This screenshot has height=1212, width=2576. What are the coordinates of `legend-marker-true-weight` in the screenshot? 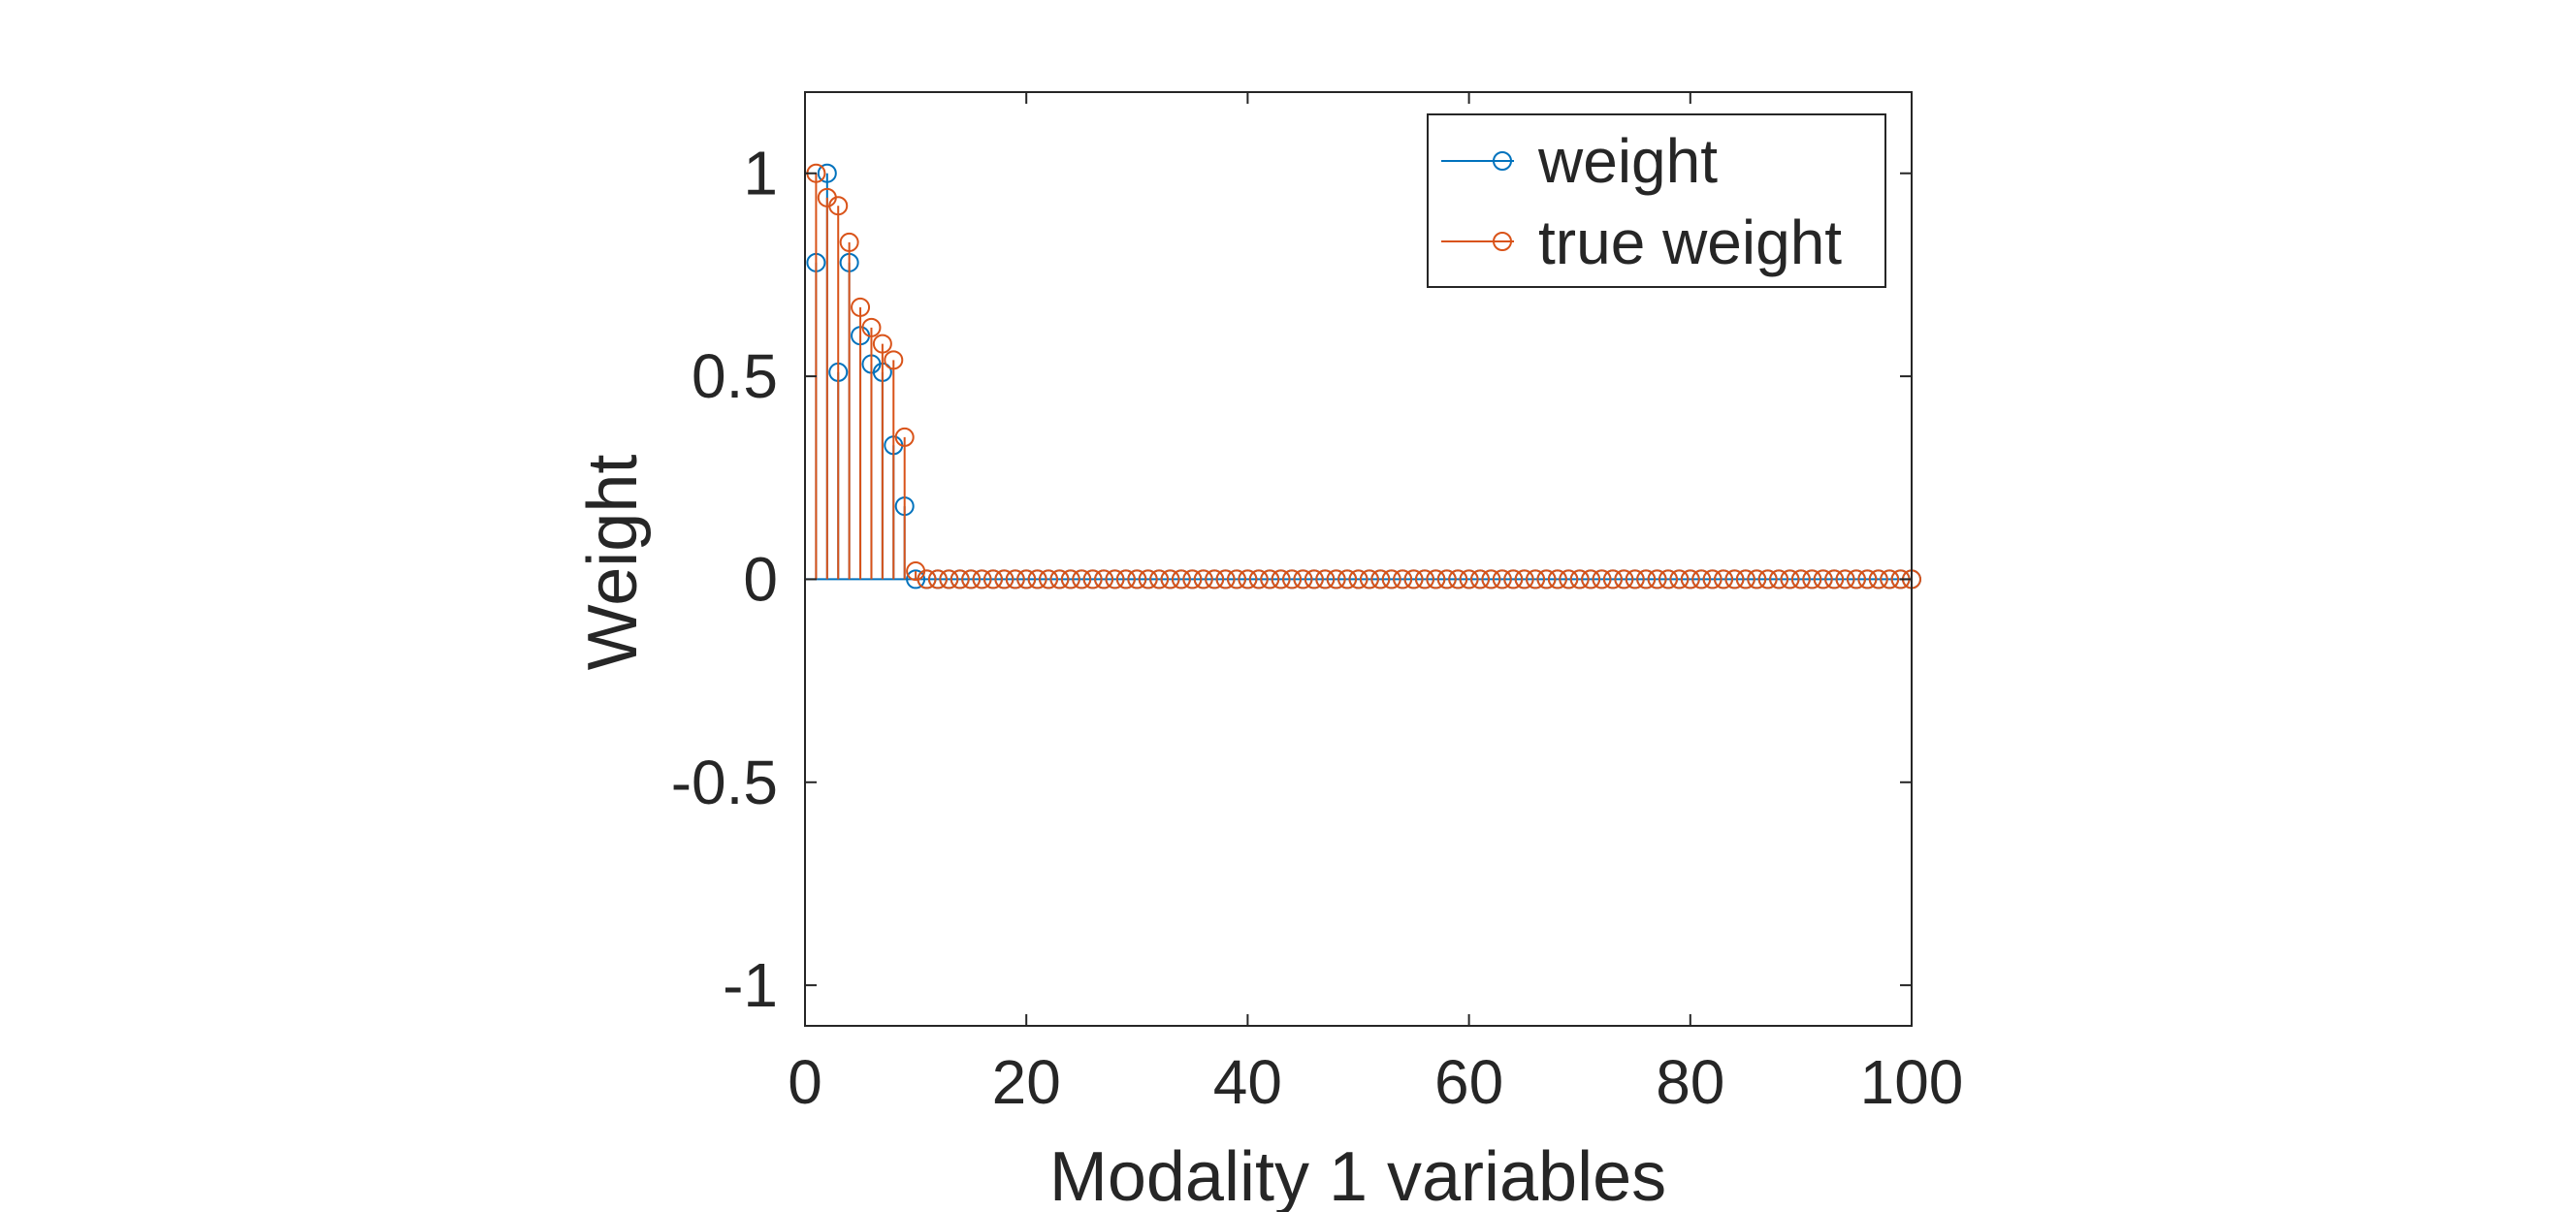 It's located at (1502, 242).